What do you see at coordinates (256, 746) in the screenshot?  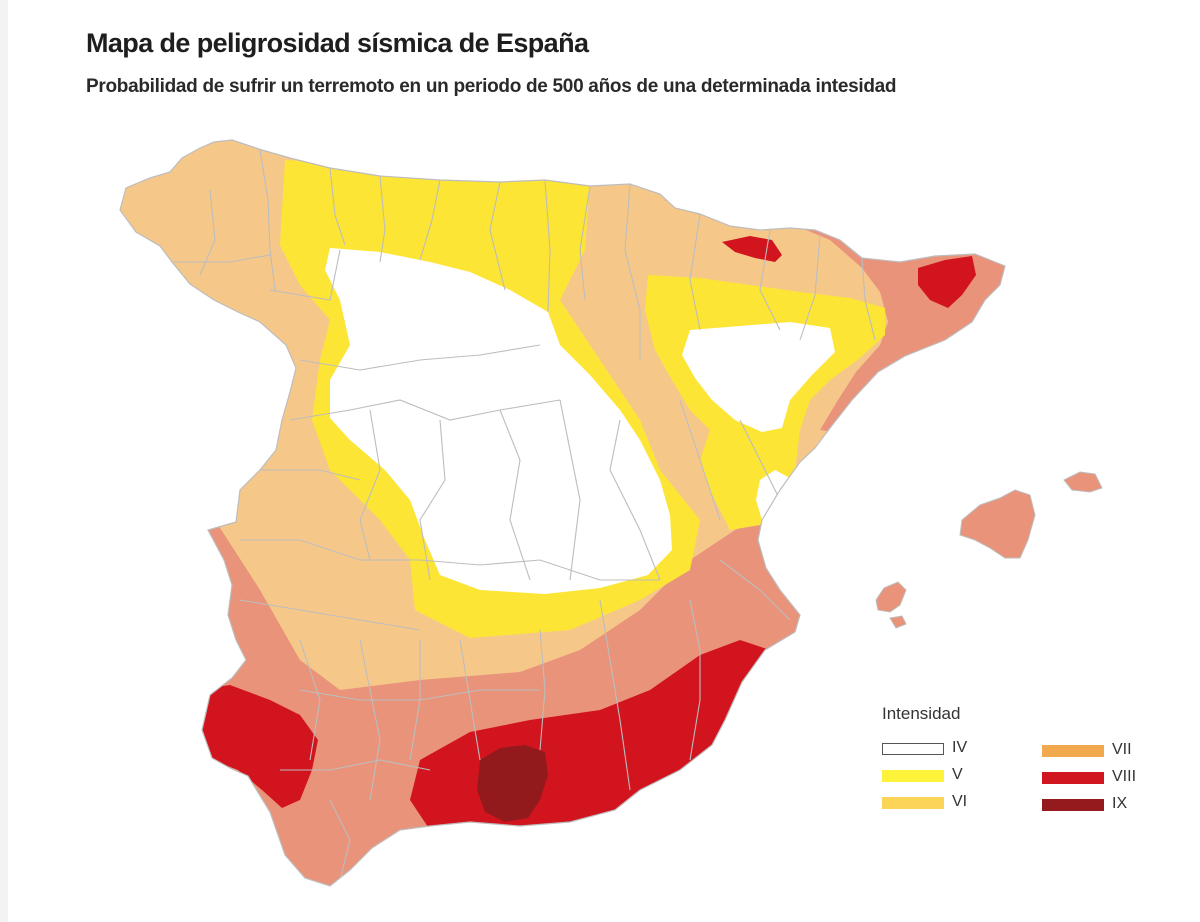 I see `zone-intensity-viii-huelva` at bounding box center [256, 746].